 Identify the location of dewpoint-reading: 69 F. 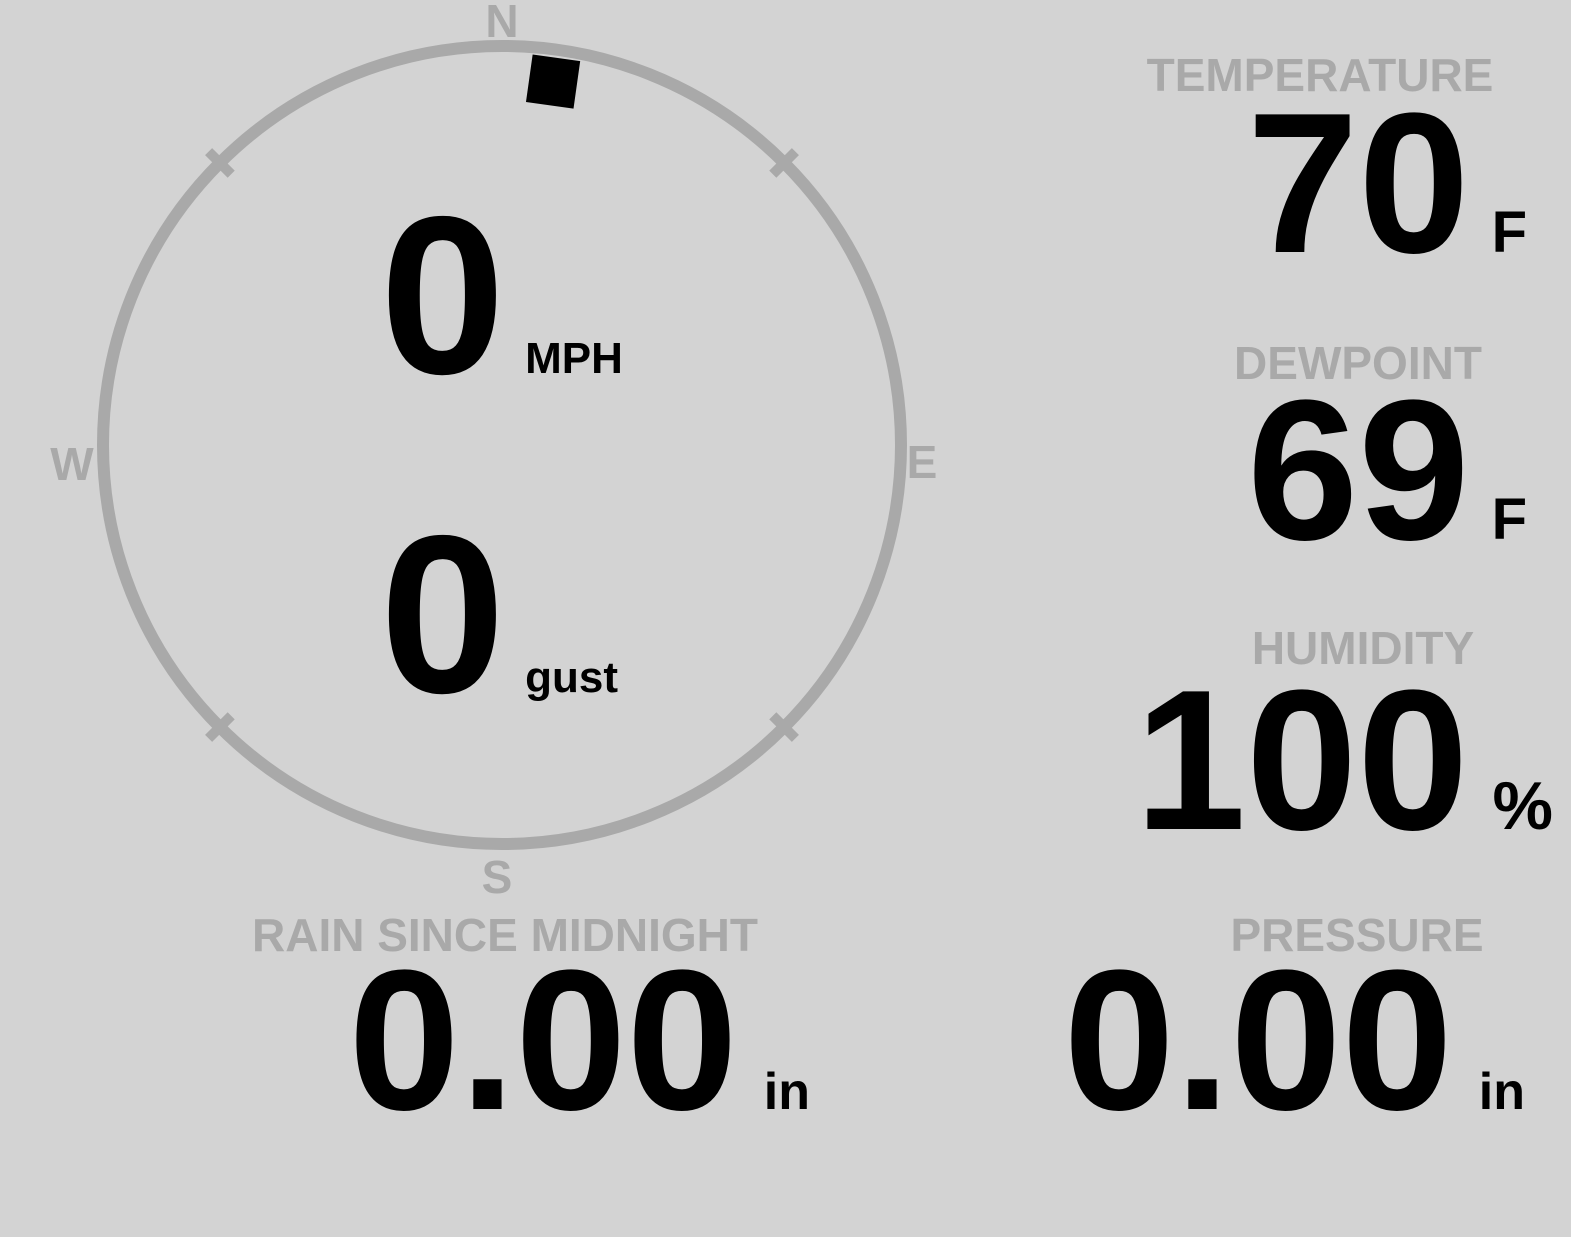
(1387, 471).